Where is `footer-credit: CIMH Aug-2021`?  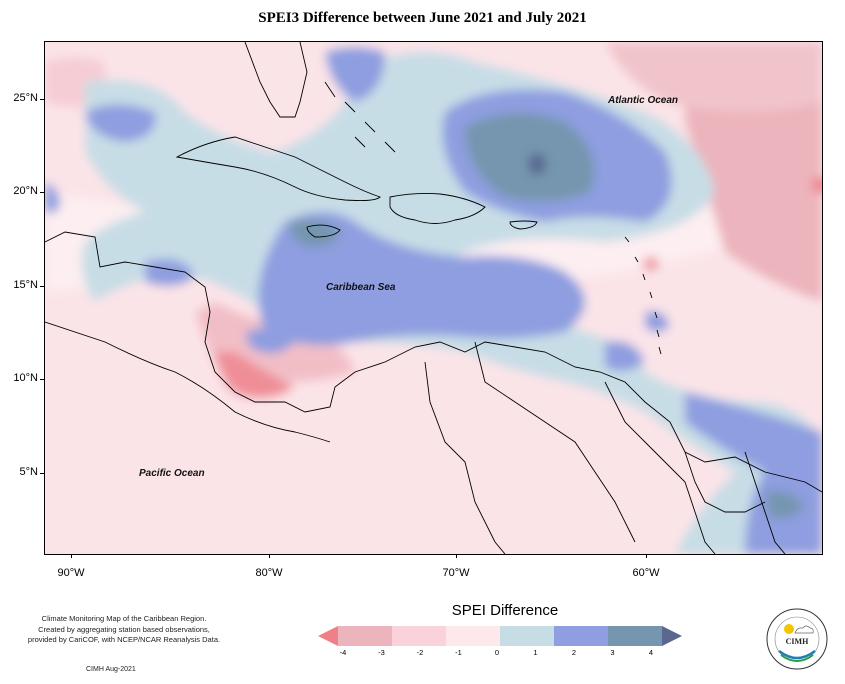 footer-credit: CIMH Aug-2021 is located at coordinates (111, 669).